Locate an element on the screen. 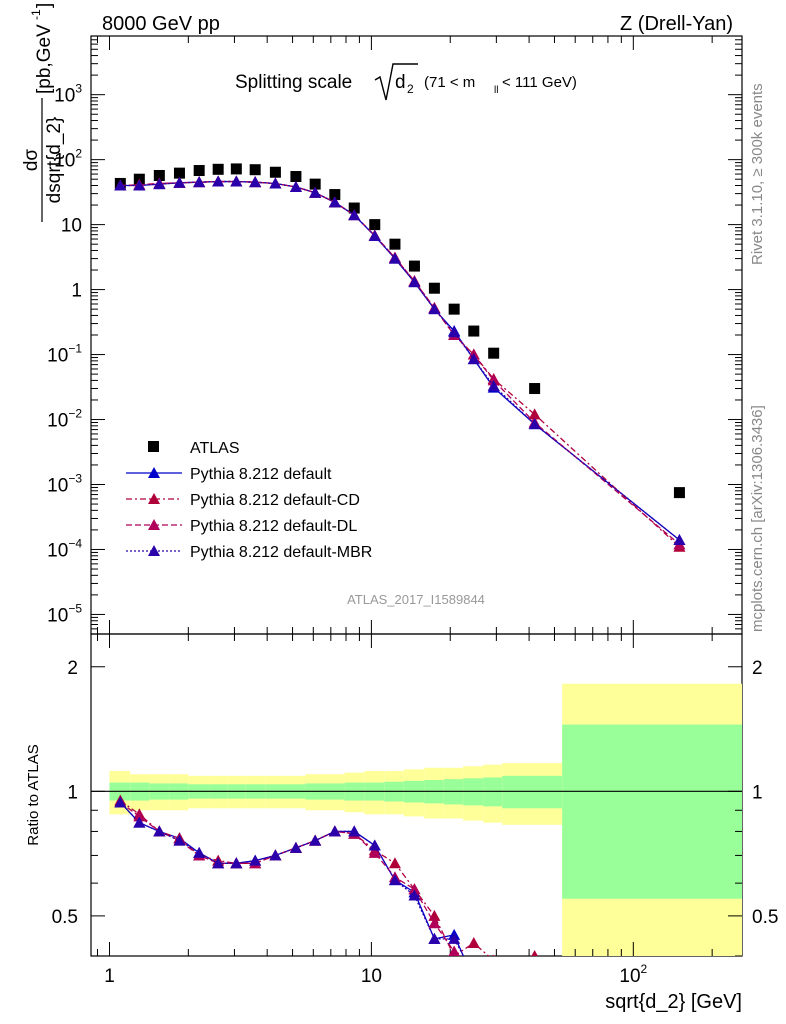  y-tick-label: 10⁻² is located at coordinates (64, 419).